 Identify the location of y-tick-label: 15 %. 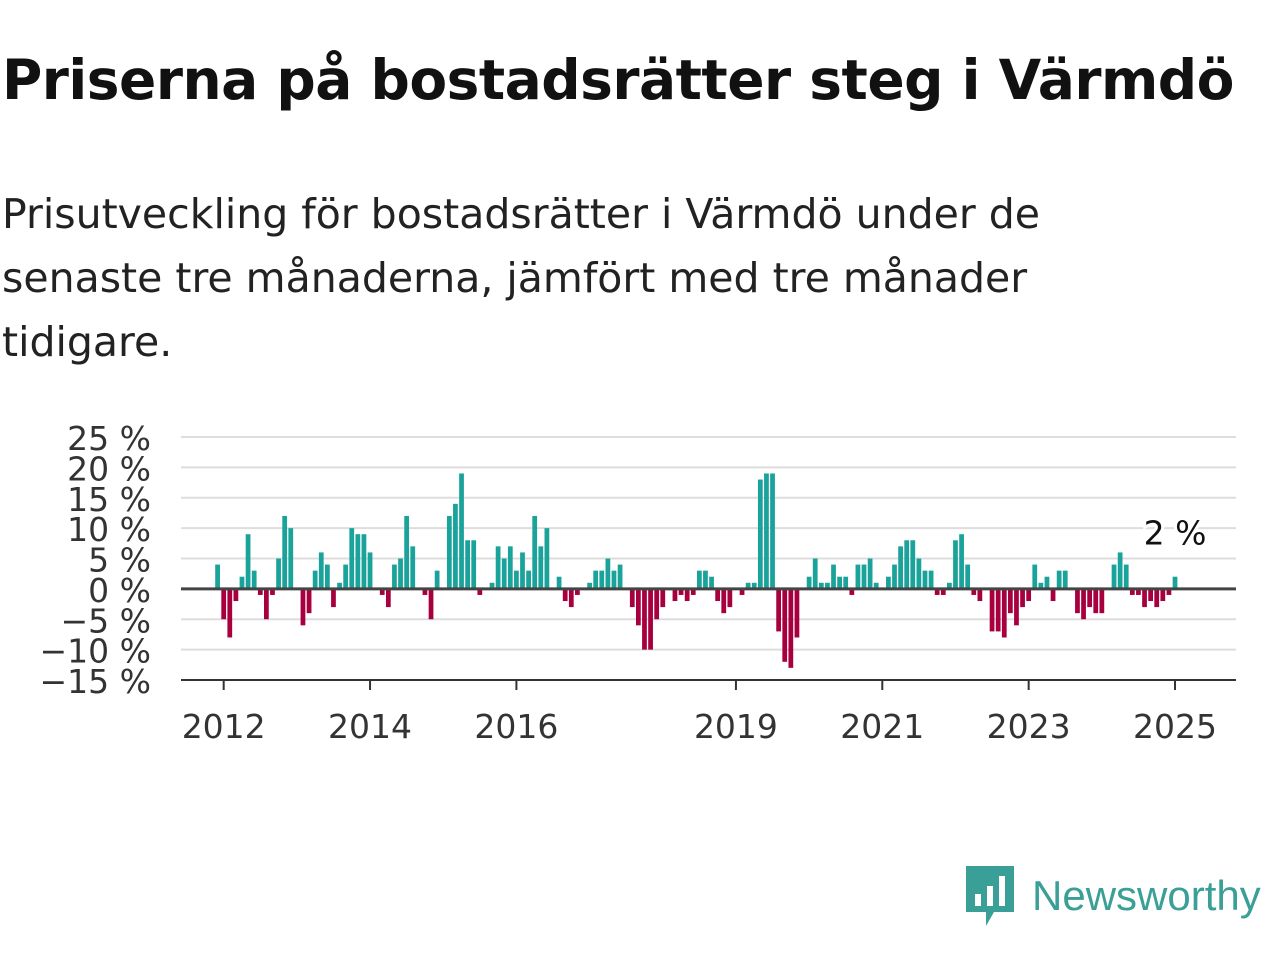
(109, 499).